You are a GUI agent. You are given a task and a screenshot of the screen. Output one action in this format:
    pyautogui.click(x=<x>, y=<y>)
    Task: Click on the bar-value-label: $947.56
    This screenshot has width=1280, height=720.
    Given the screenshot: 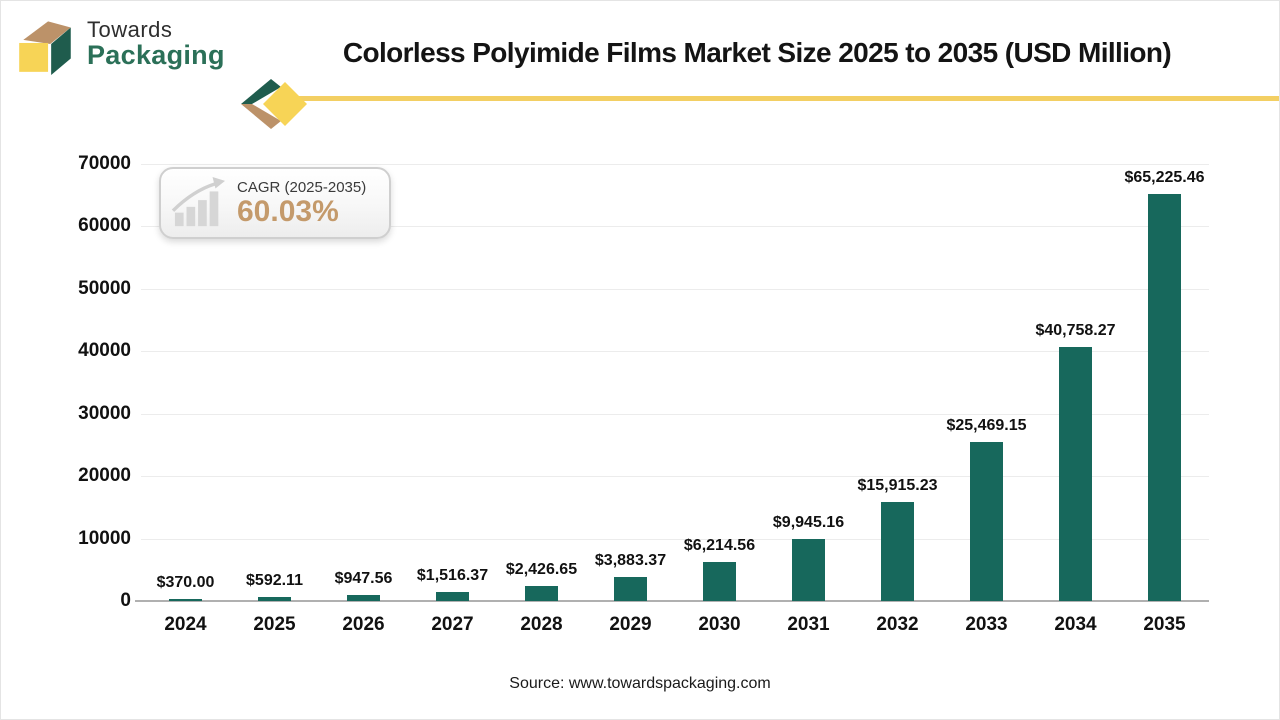 What is the action you would take?
    pyautogui.click(x=363, y=579)
    